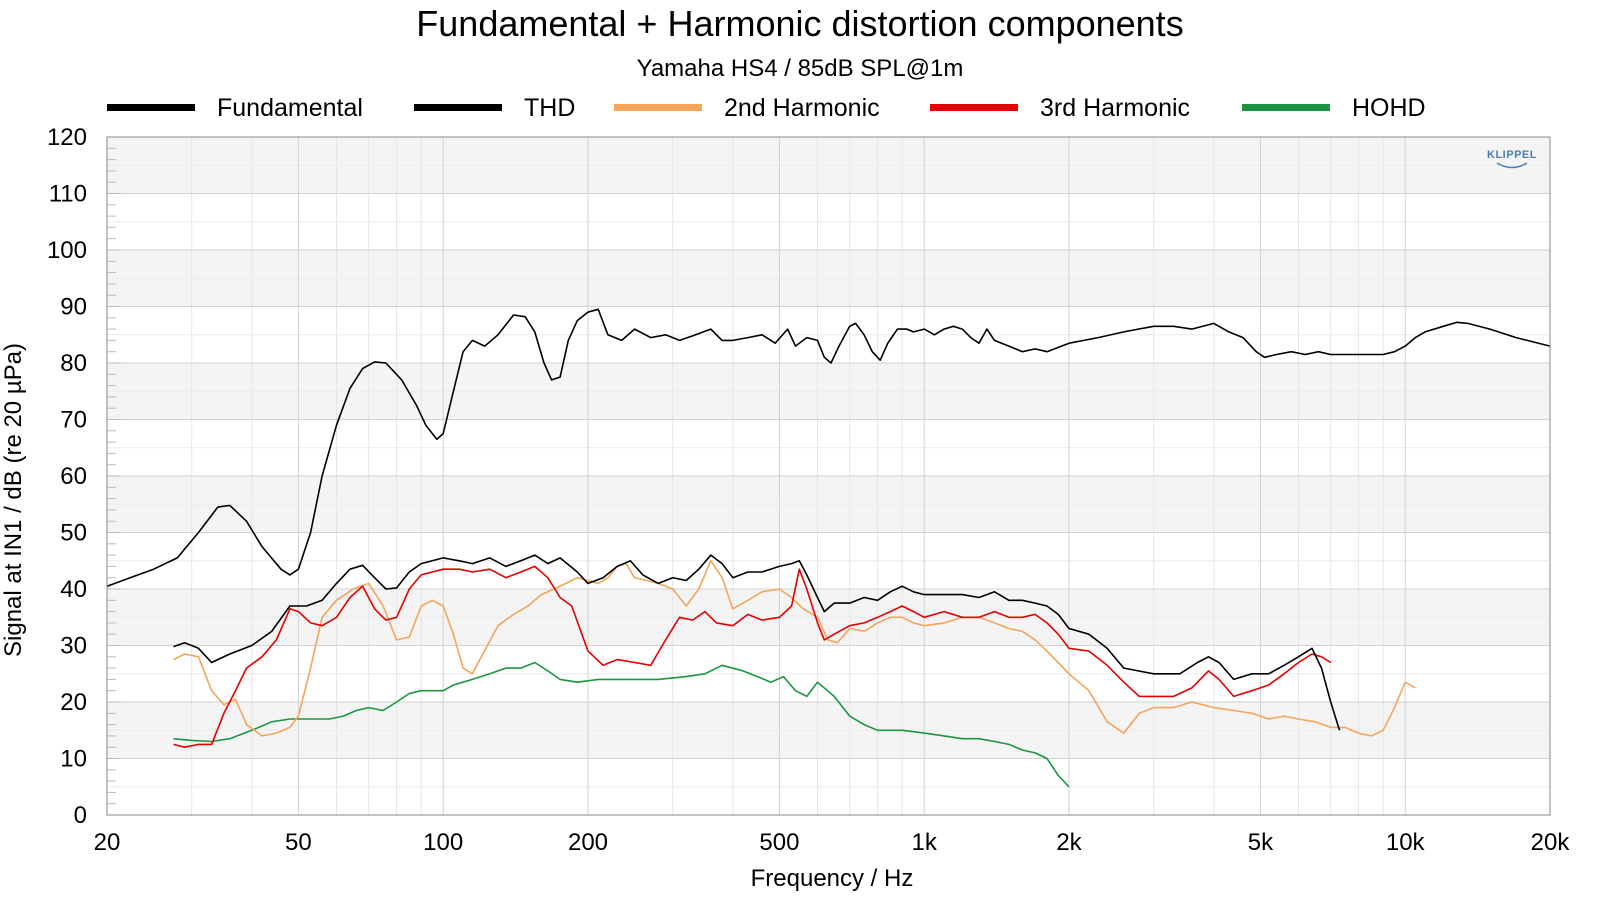 This screenshot has width=1600, height=900. What do you see at coordinates (443, 842) in the screenshot?
I see `x-tick-label: 100` at bounding box center [443, 842].